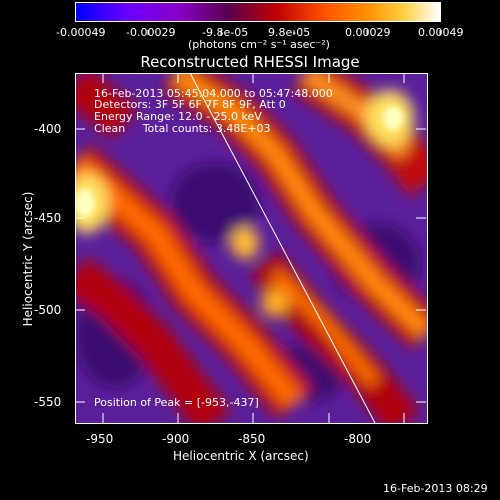 The image size is (500, 500). I want to click on overlay-time-range: 16-Feb-2013 05:45:04.000 to 05:47:48.000, so click(213, 93).